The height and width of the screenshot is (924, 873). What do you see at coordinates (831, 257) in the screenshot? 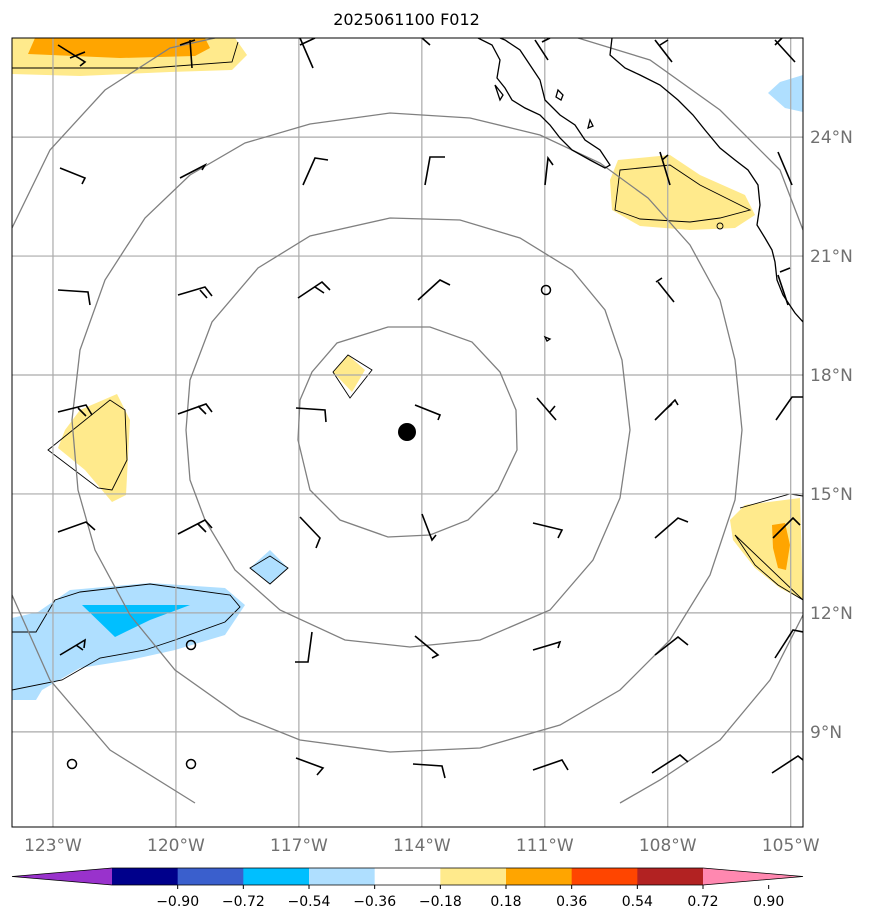
I see `latitude-tick-label: 21°N` at bounding box center [831, 257].